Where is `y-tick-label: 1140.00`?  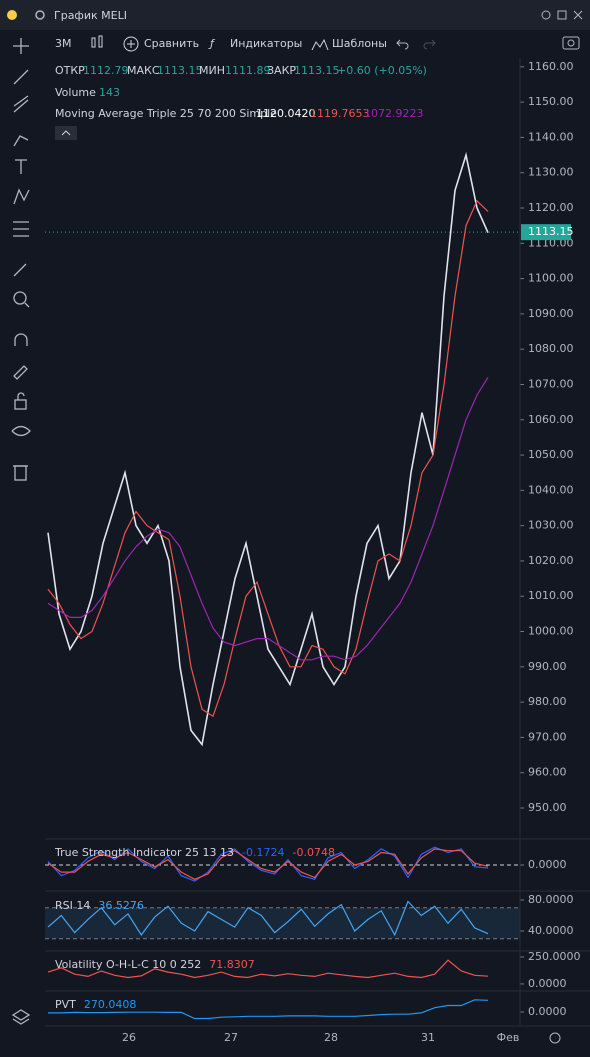 y-tick-label: 1140.00 is located at coordinates (551, 136).